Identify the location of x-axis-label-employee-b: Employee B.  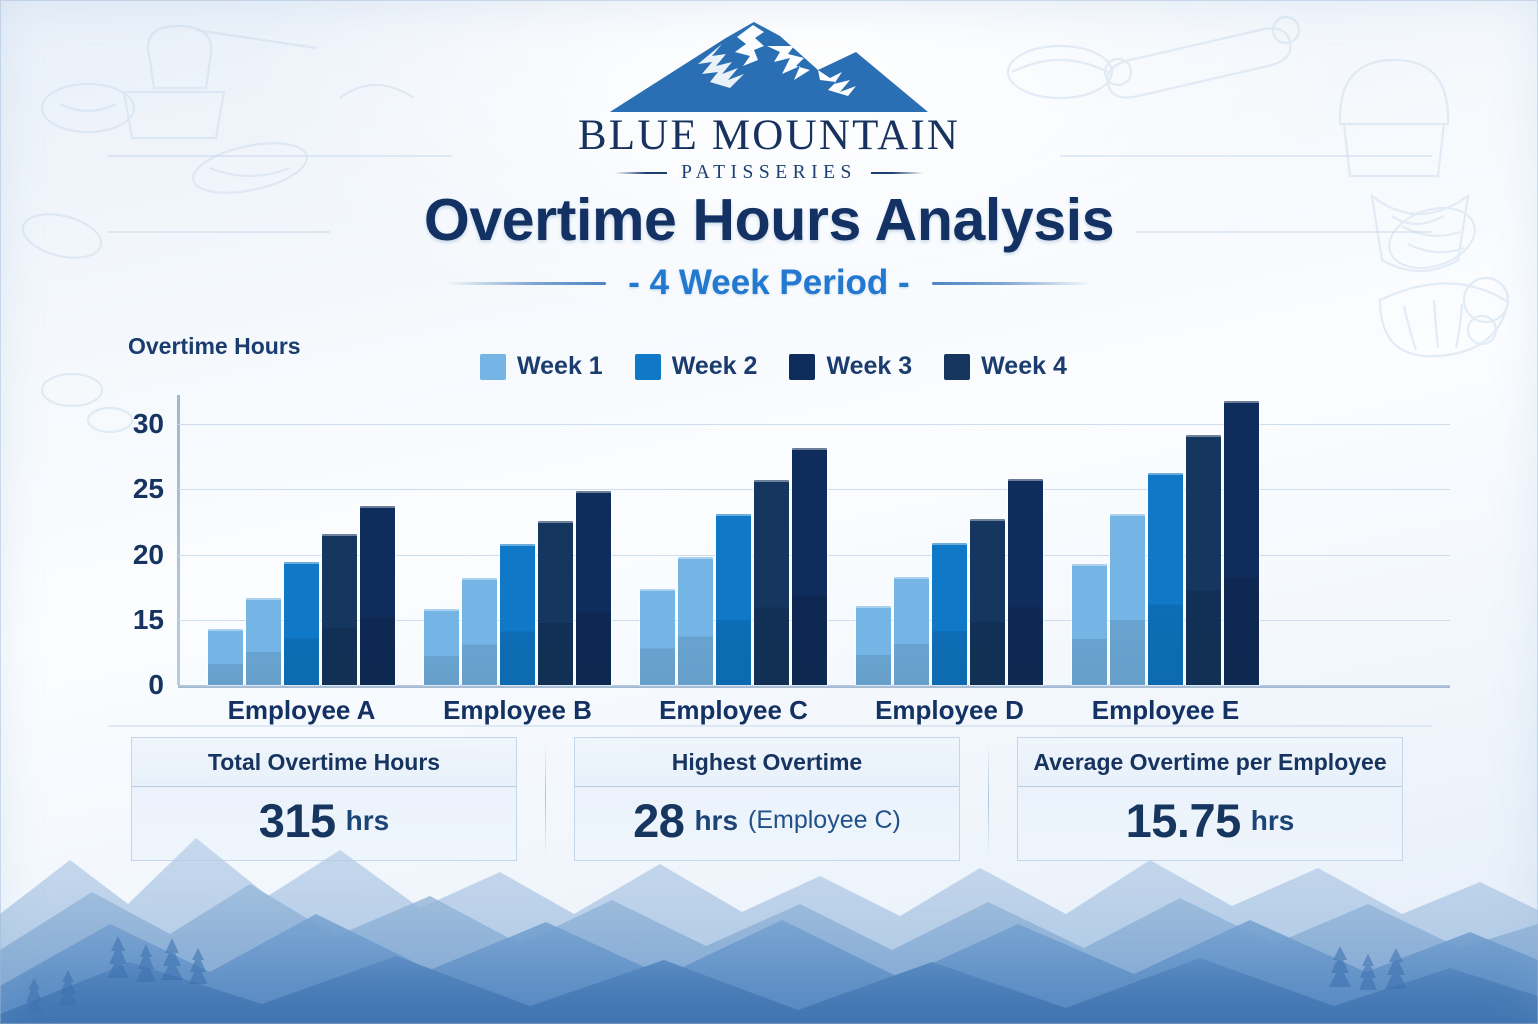
(517, 710).